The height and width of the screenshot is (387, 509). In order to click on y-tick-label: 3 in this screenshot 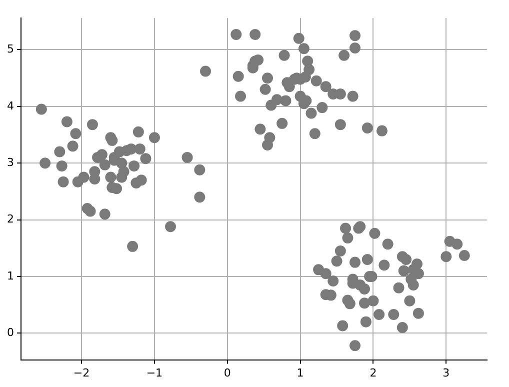, I will do `click(10, 162)`.